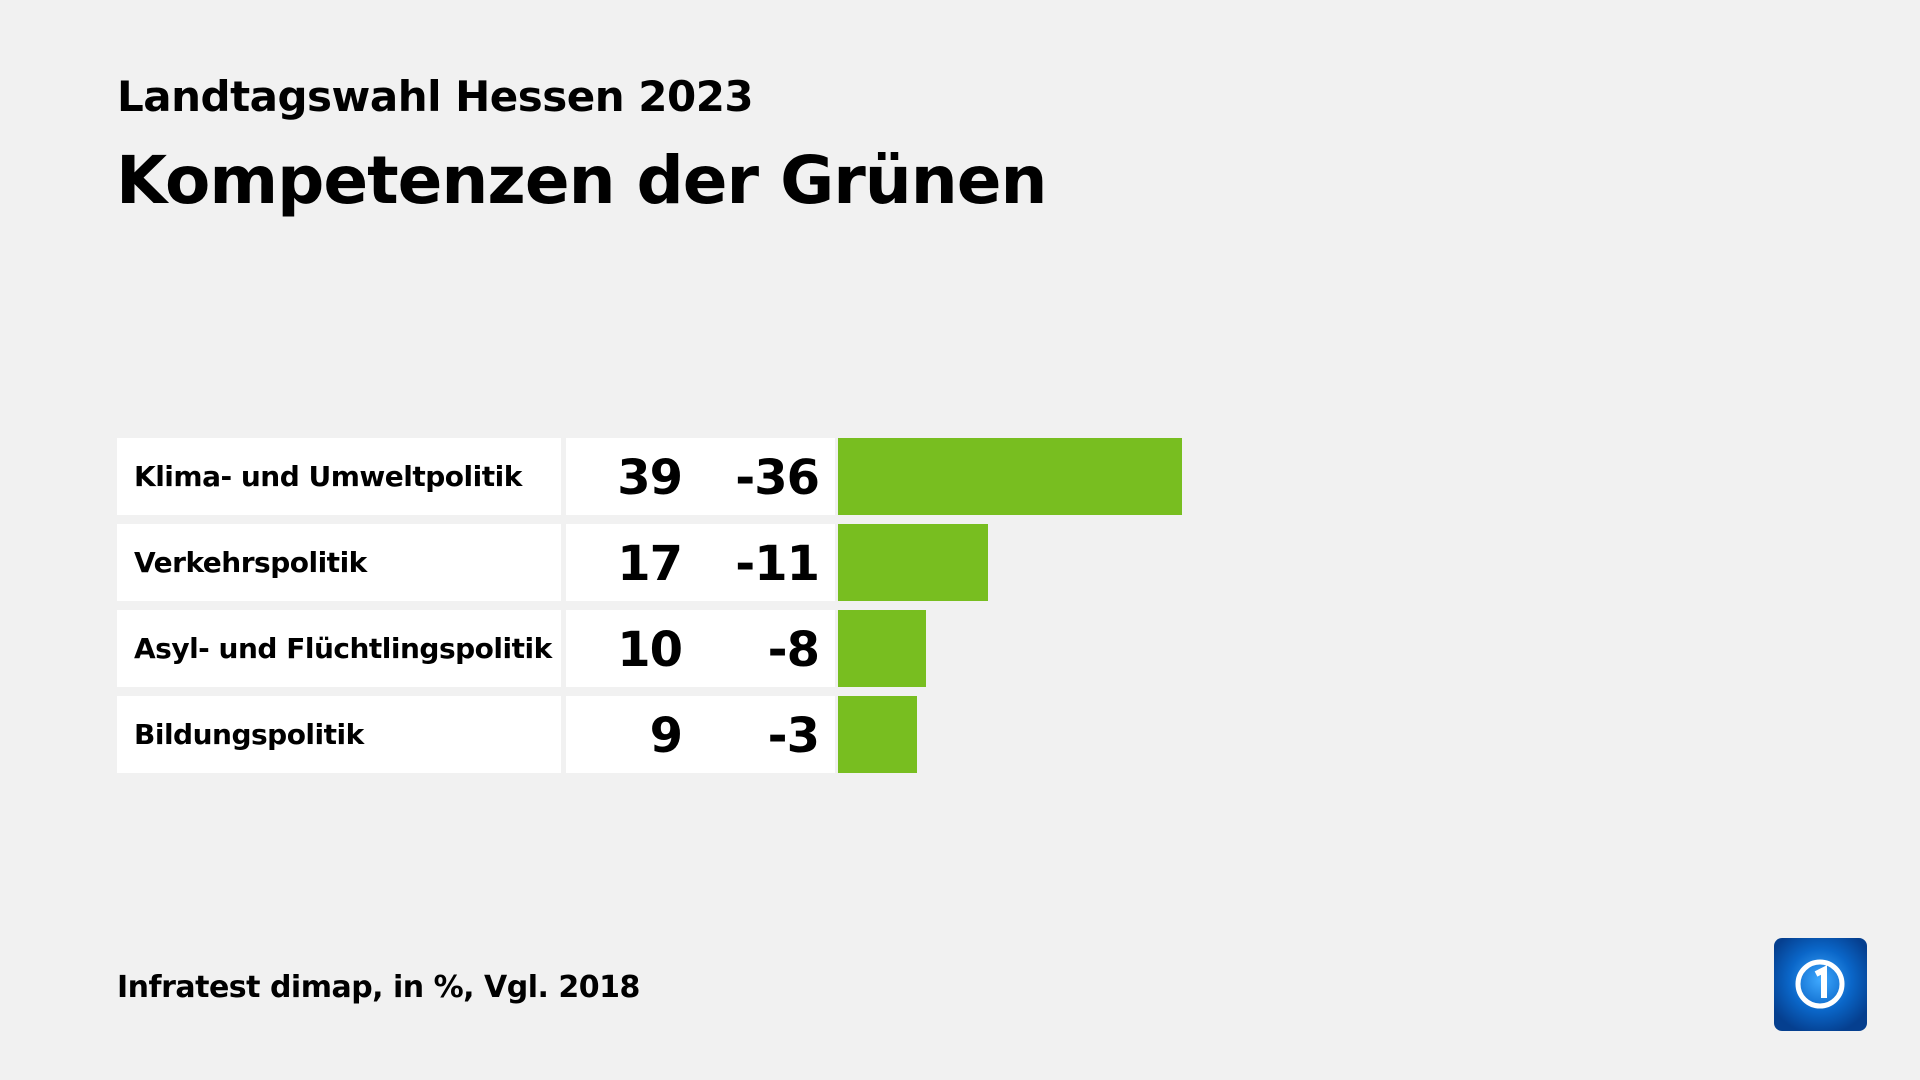 The image size is (1920, 1080). What do you see at coordinates (700, 648) in the screenshot?
I see `value-cell: 10 -8` at bounding box center [700, 648].